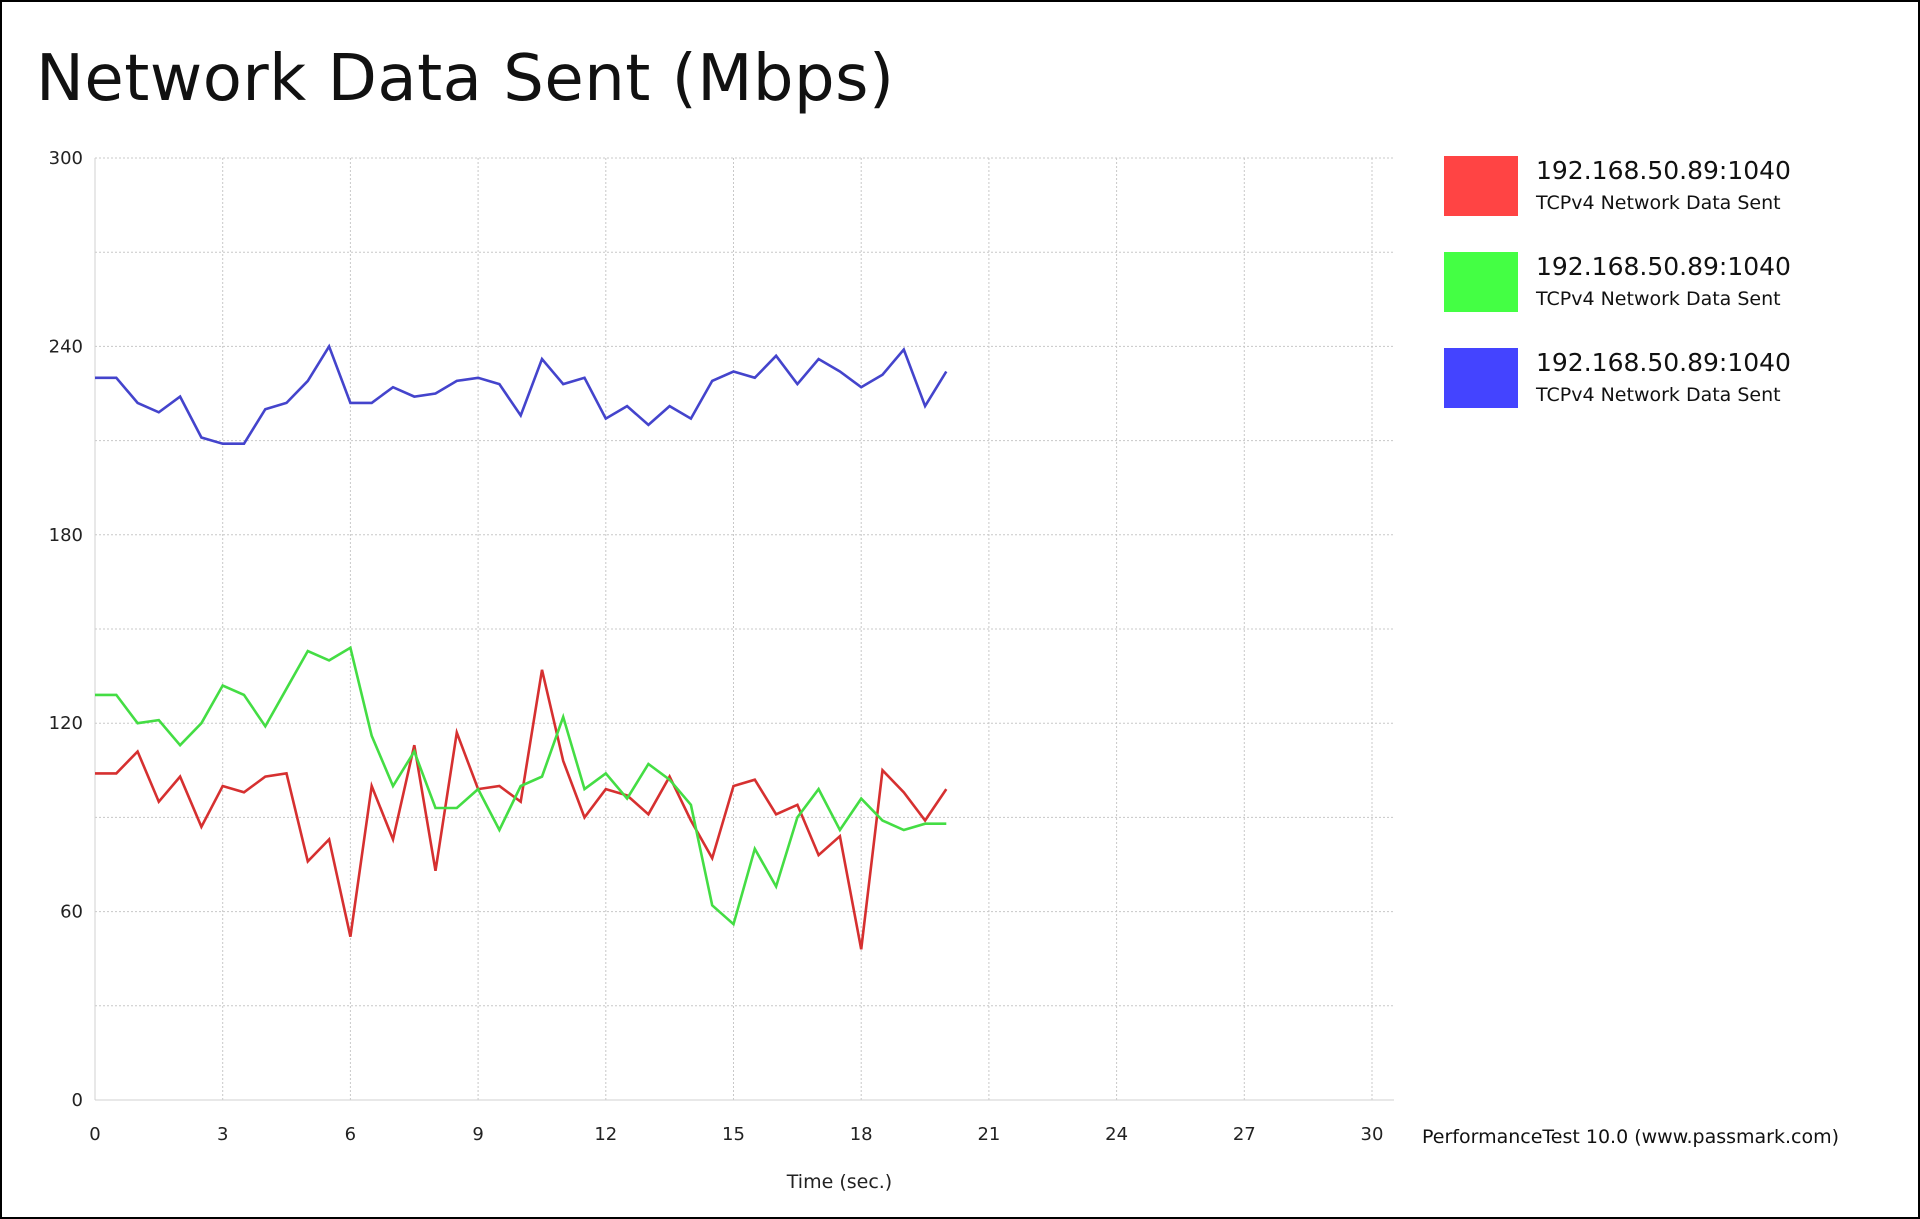 The height and width of the screenshot is (1219, 1920). Describe the element at coordinates (465, 79) in the screenshot. I see `chart-title: Network Data Sent (Mbps)` at that location.